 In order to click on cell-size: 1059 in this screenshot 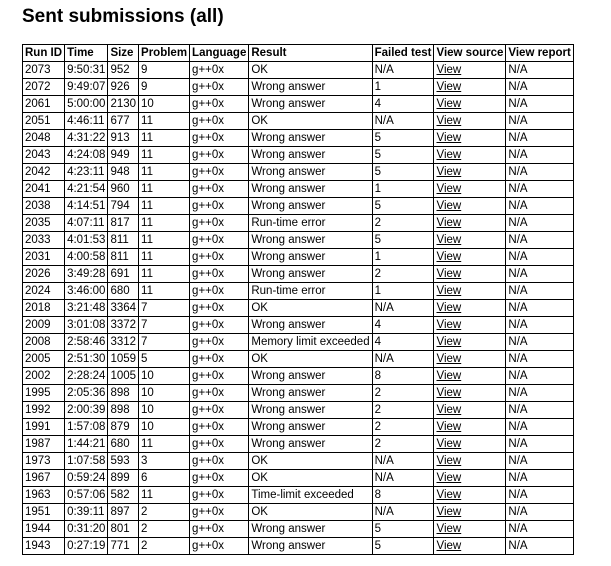, I will do `click(123, 359)`.